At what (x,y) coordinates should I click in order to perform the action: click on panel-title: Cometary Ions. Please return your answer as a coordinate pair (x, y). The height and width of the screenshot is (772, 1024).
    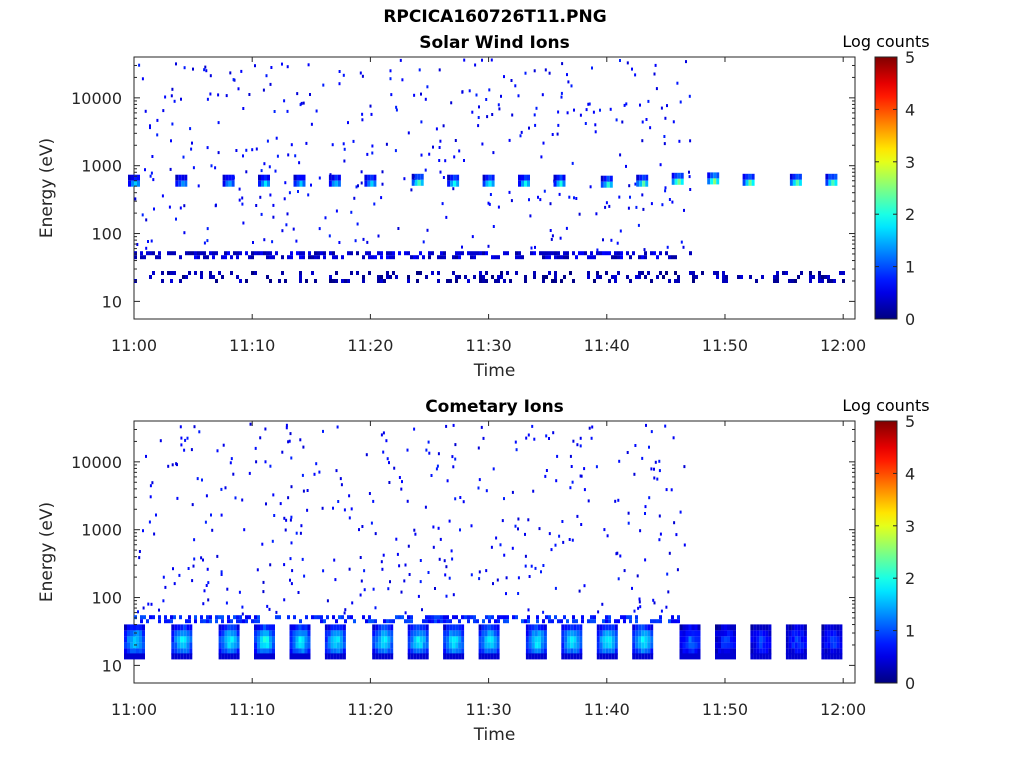
    Looking at the image, I should click on (494, 407).